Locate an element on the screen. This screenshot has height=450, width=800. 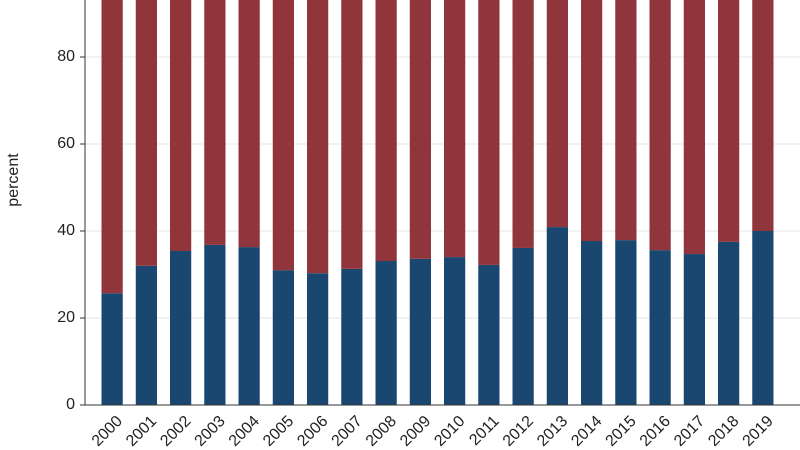
x-tick-label: 2014 is located at coordinates (586, 431).